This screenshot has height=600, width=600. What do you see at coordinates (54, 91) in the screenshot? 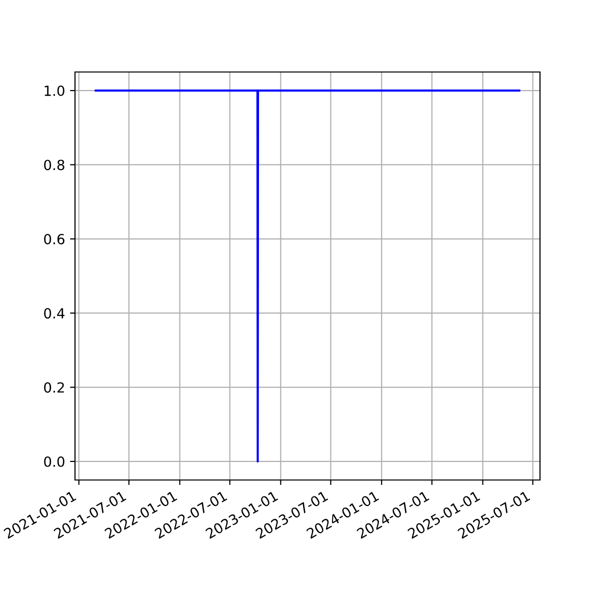
I see `y-tick-label: 1.0` at bounding box center [54, 91].